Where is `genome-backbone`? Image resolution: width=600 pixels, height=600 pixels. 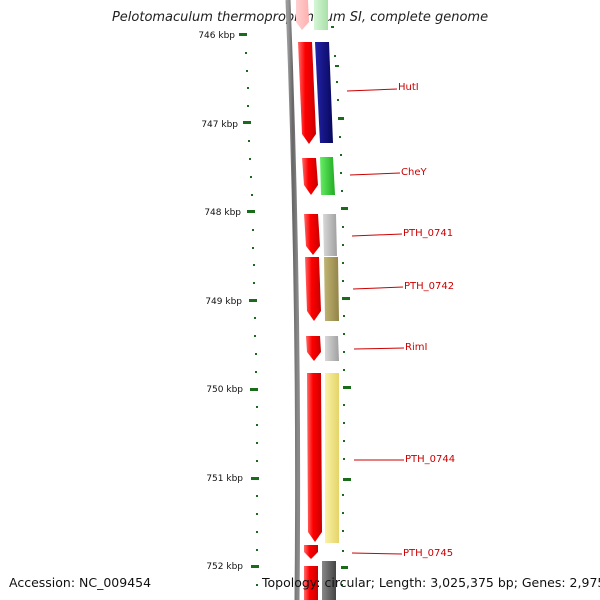 genome-backbone is located at coordinates (293, 300).